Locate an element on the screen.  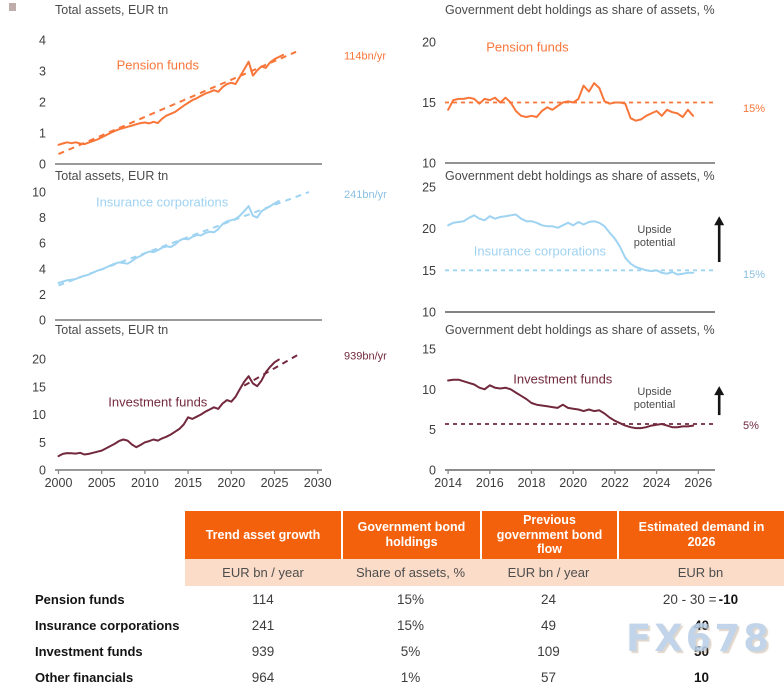
svg-text: 2018 is located at coordinates (532, 483).